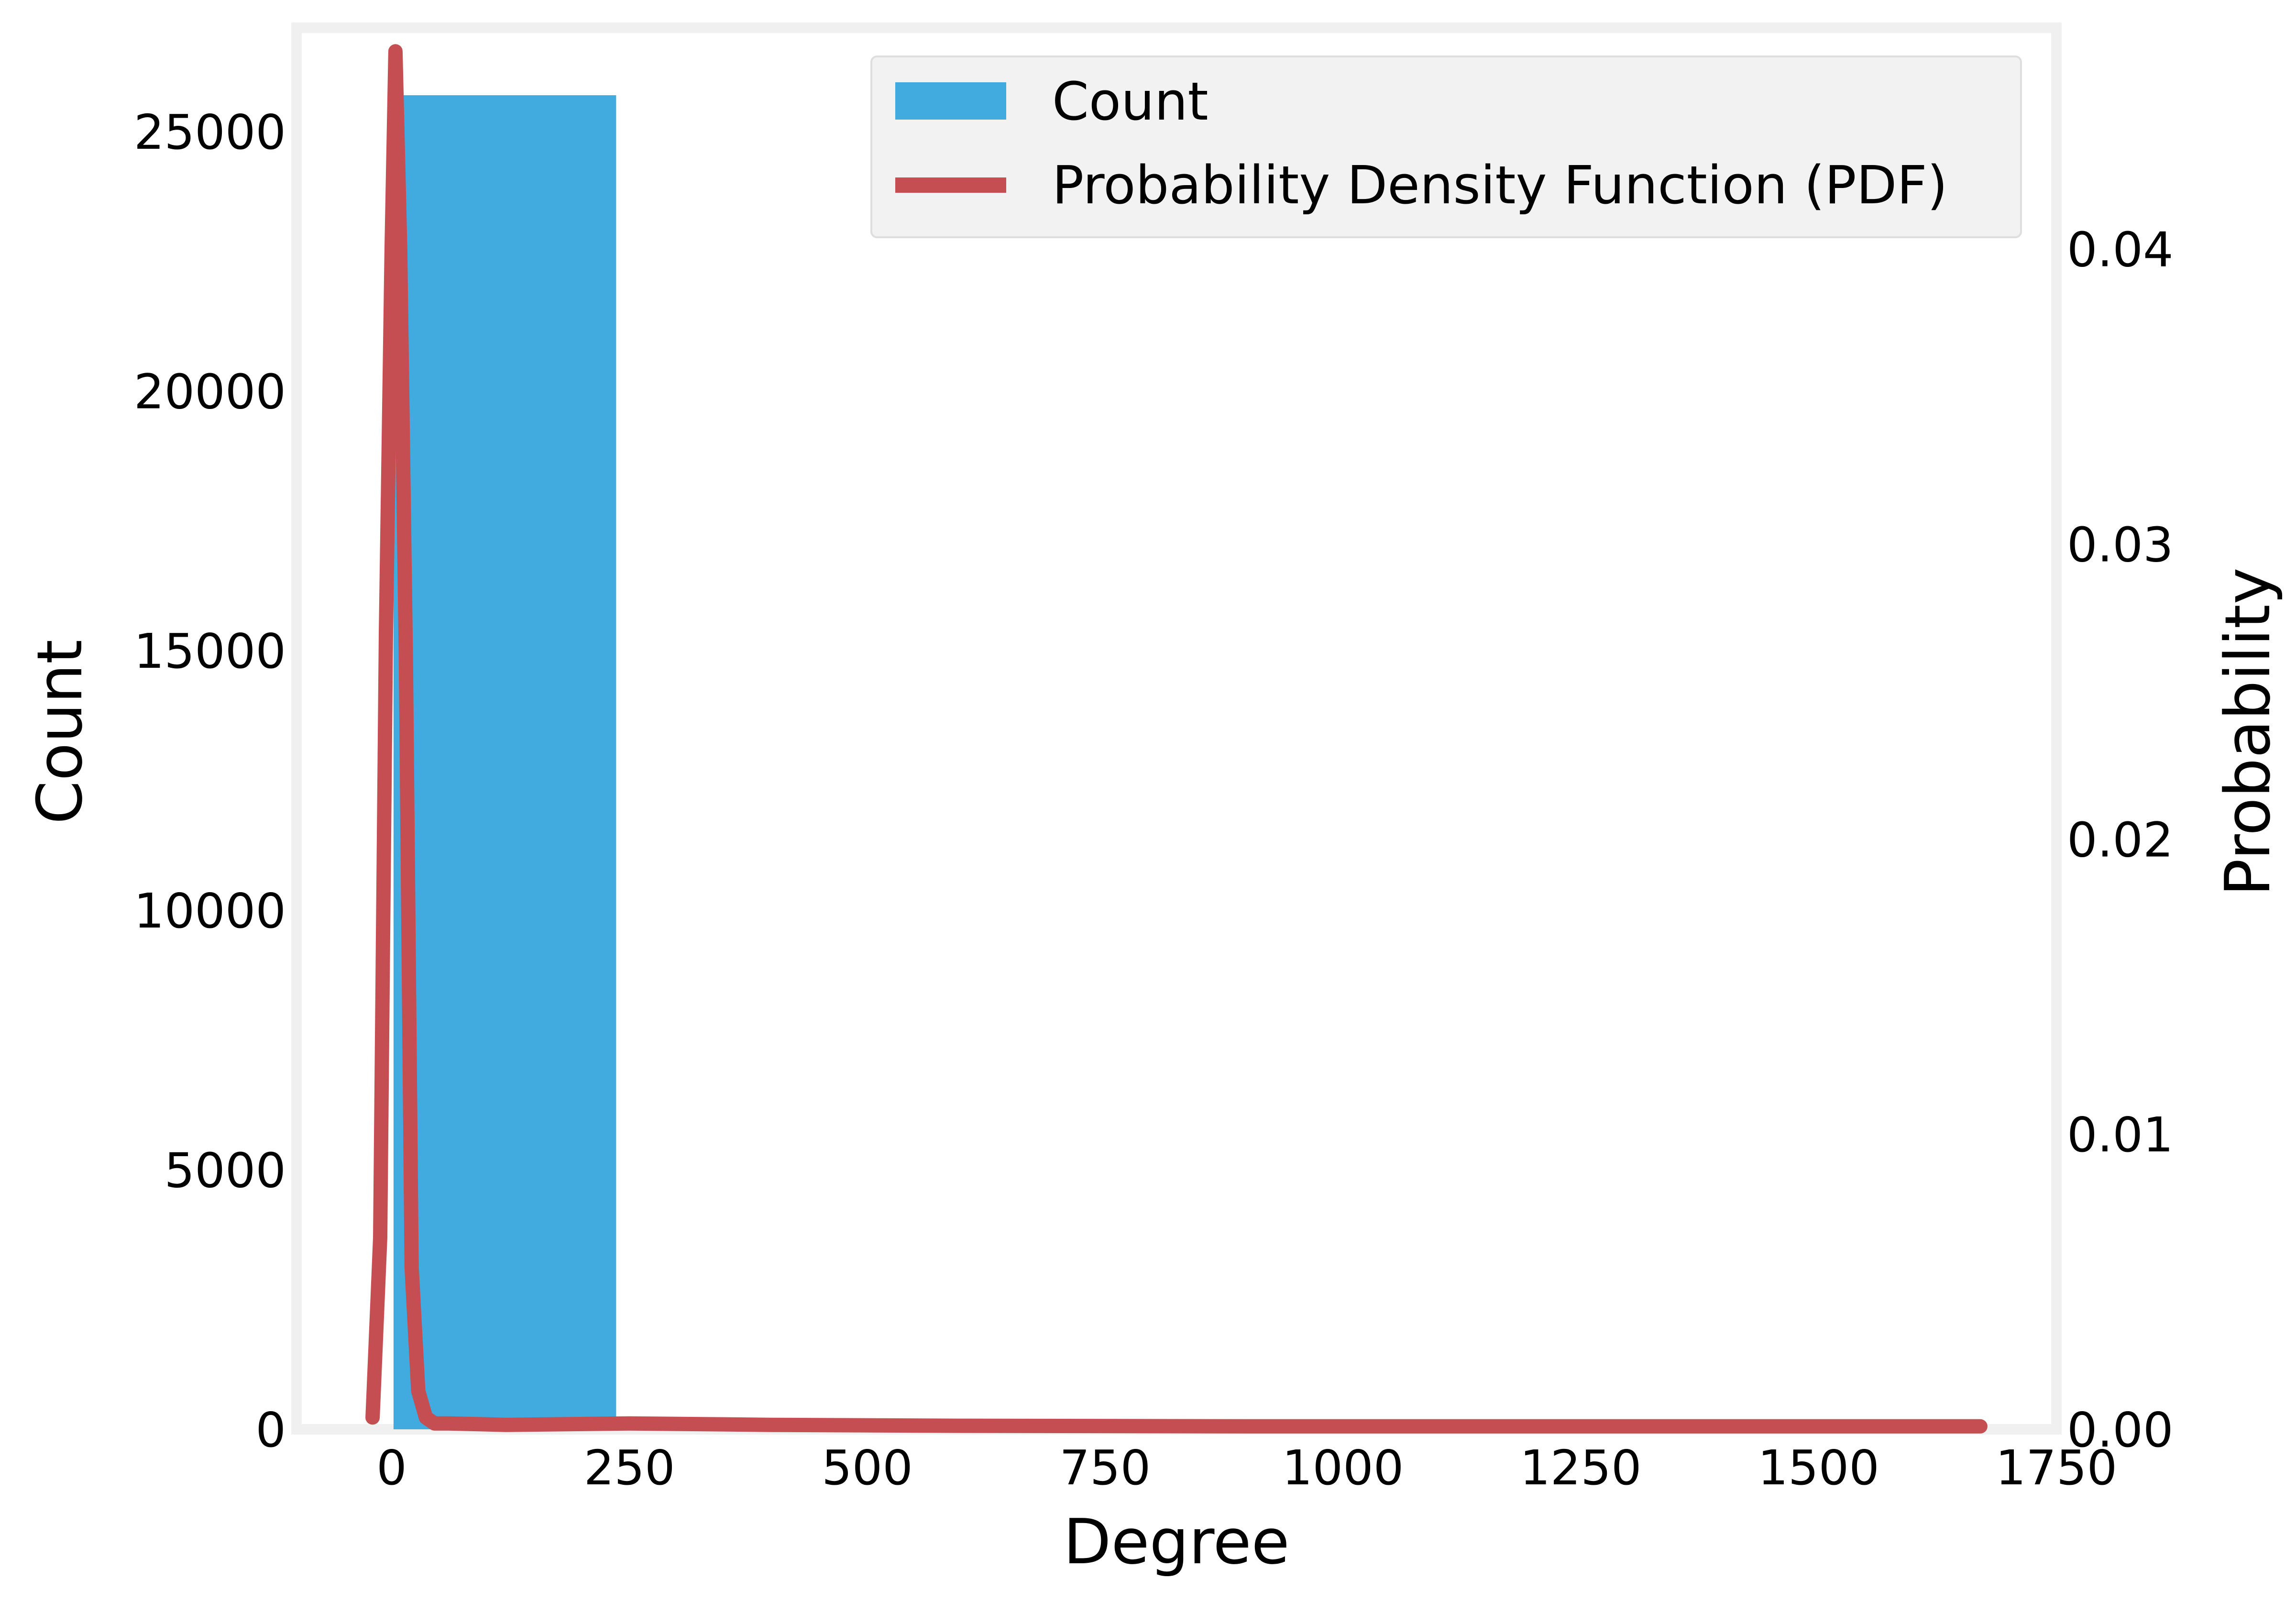  What do you see at coordinates (1818, 1468) in the screenshot?
I see `x-tick-label: 1500` at bounding box center [1818, 1468].